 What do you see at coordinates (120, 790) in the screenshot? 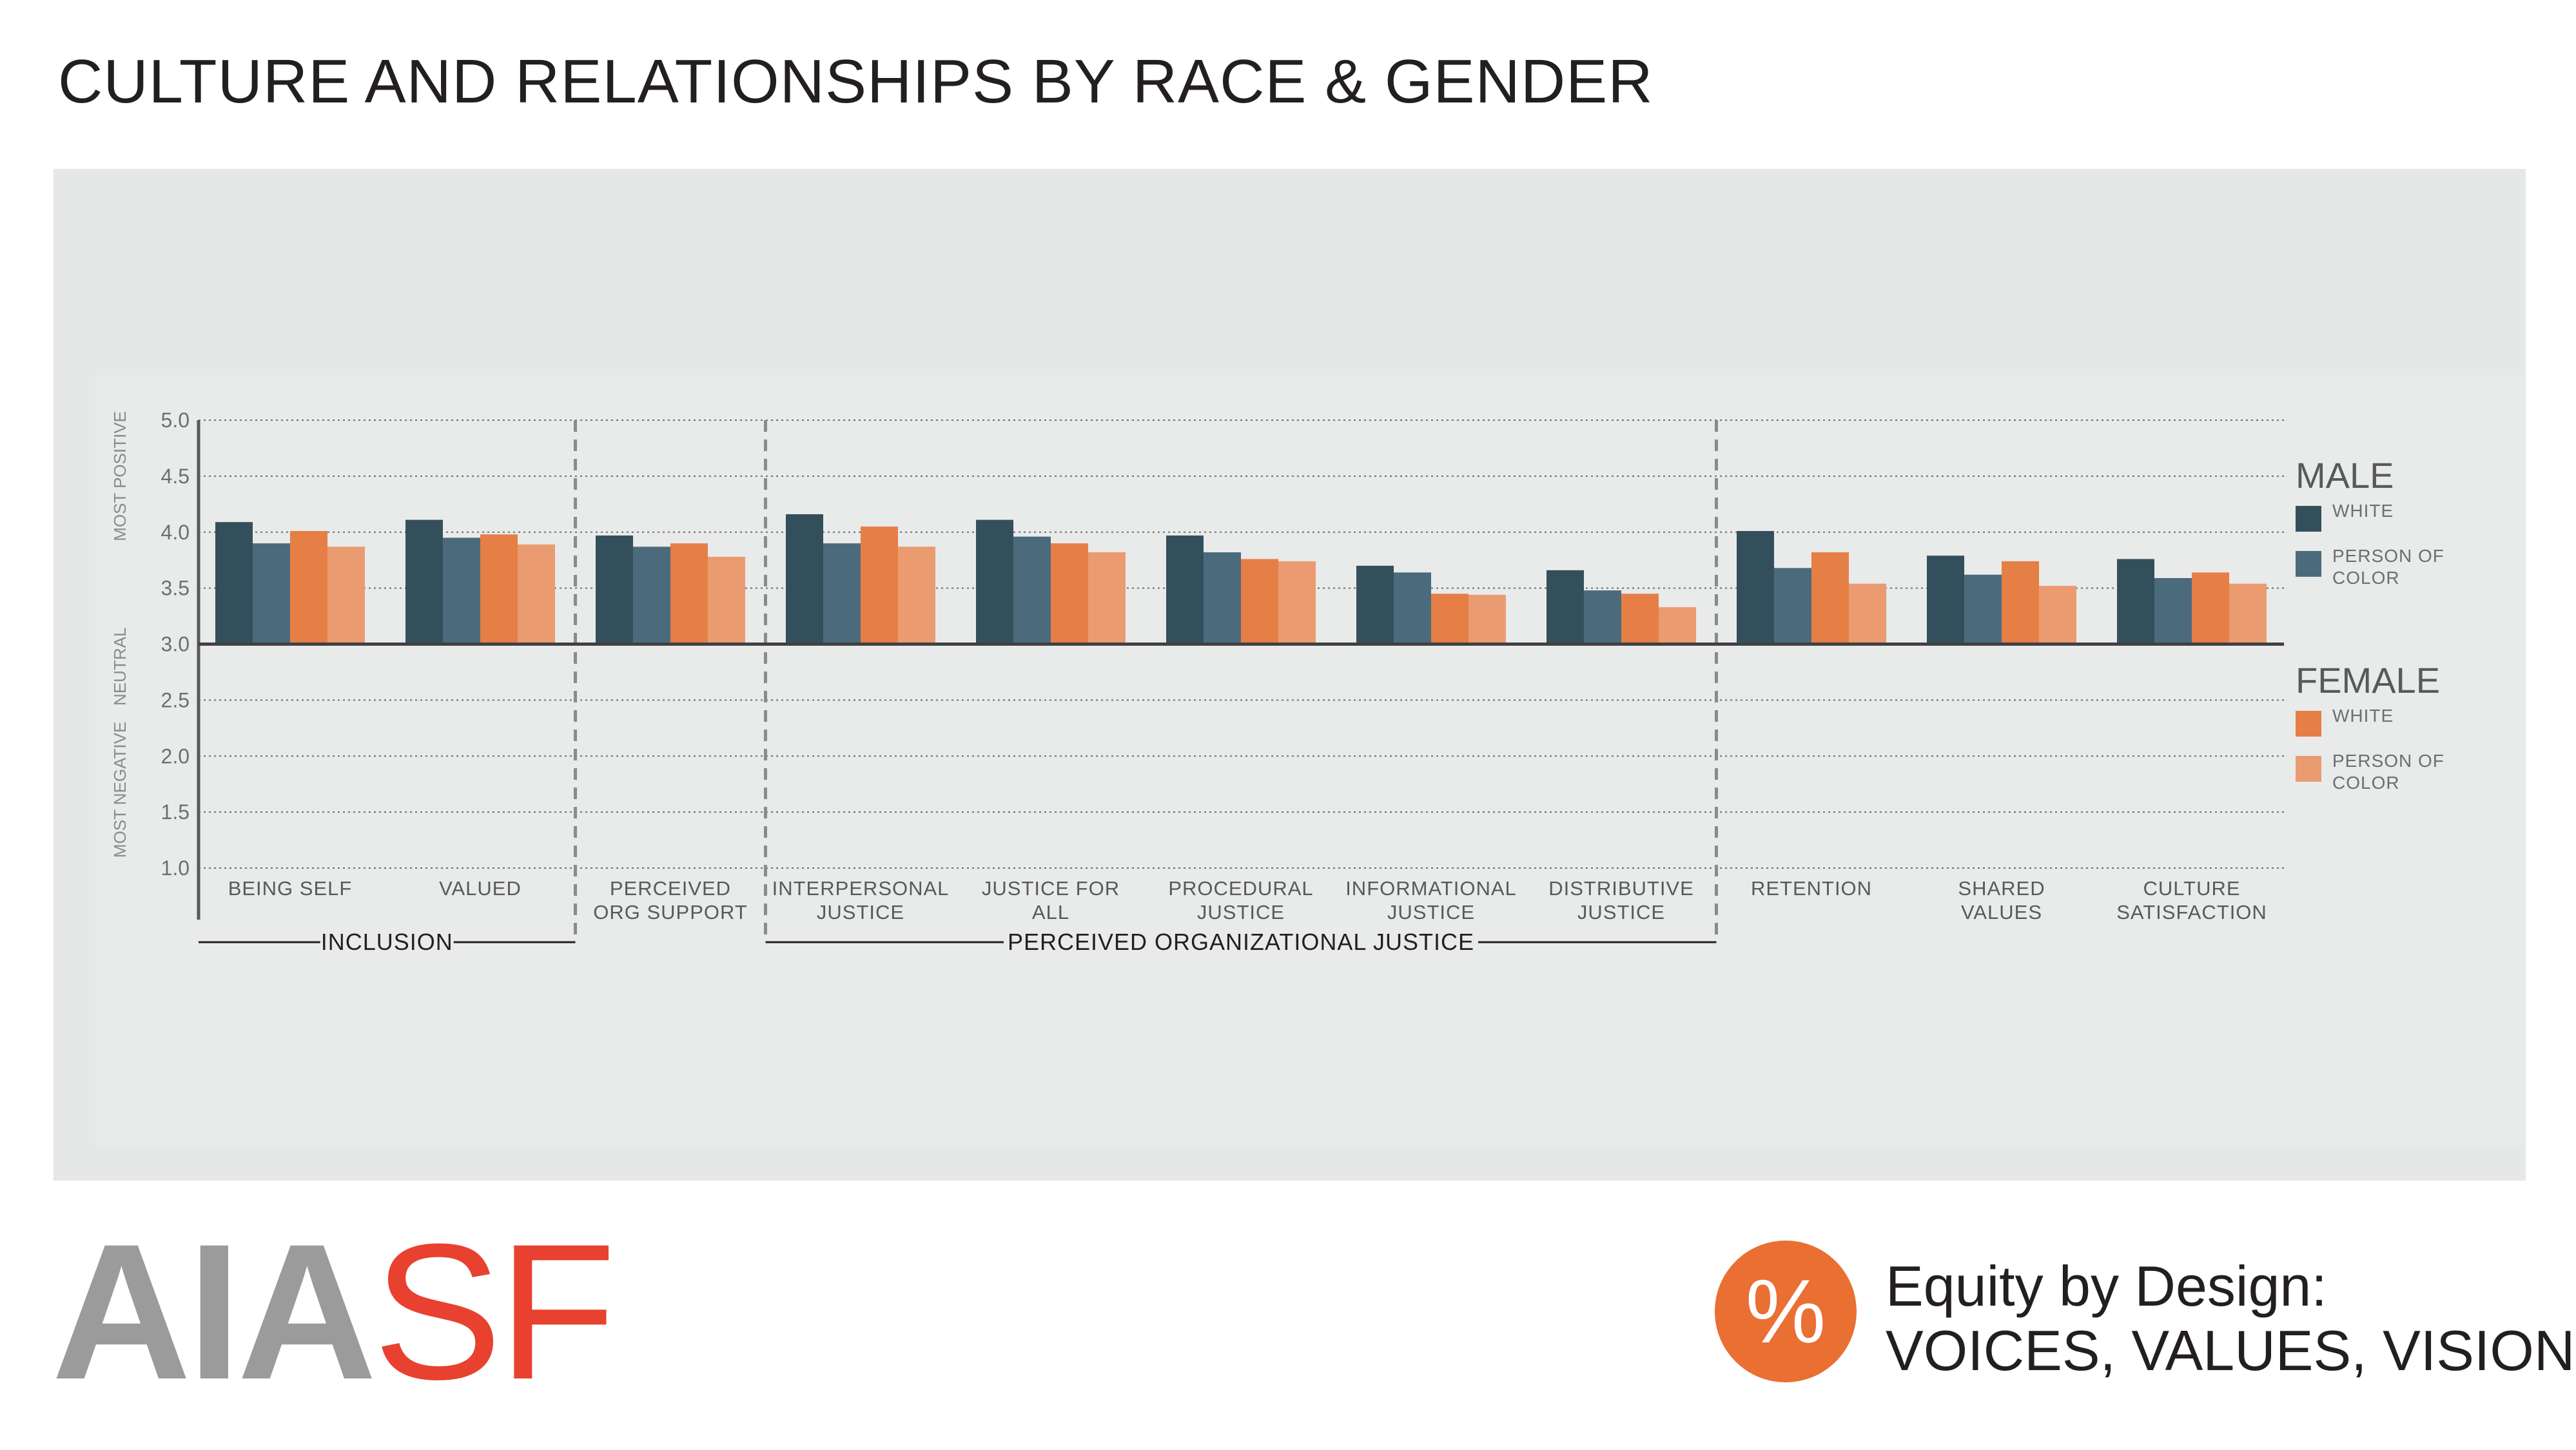
I see `y-annotation: MOST NEGATIVE` at bounding box center [120, 790].